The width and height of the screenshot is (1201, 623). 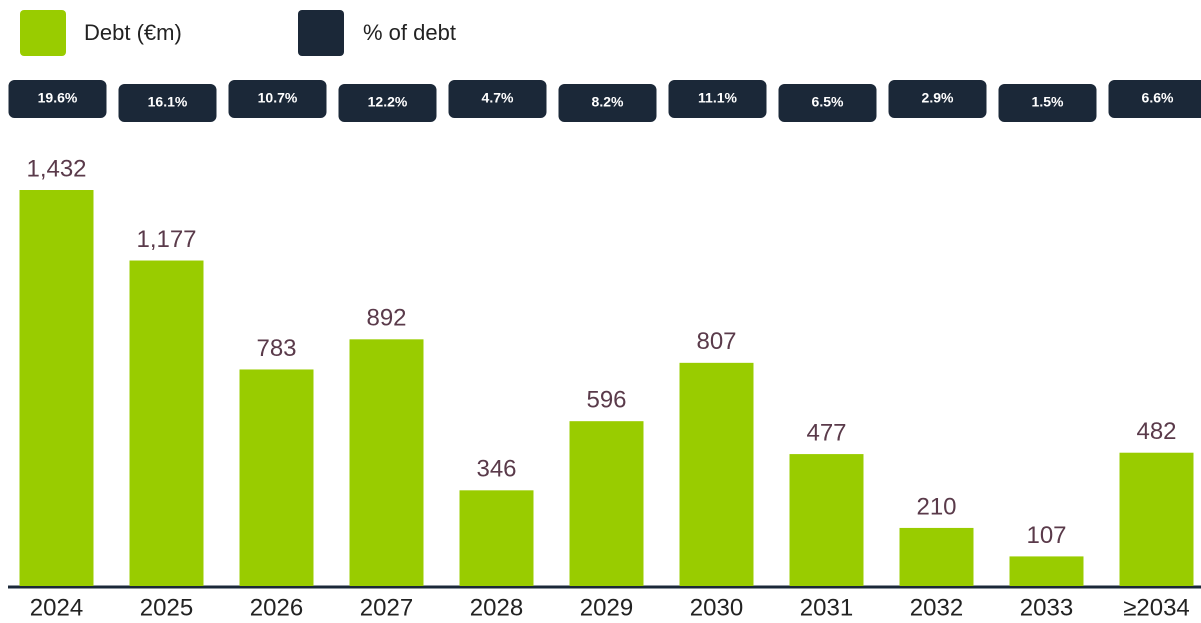 I want to click on x-tick-label: 2031, so click(x=826, y=607).